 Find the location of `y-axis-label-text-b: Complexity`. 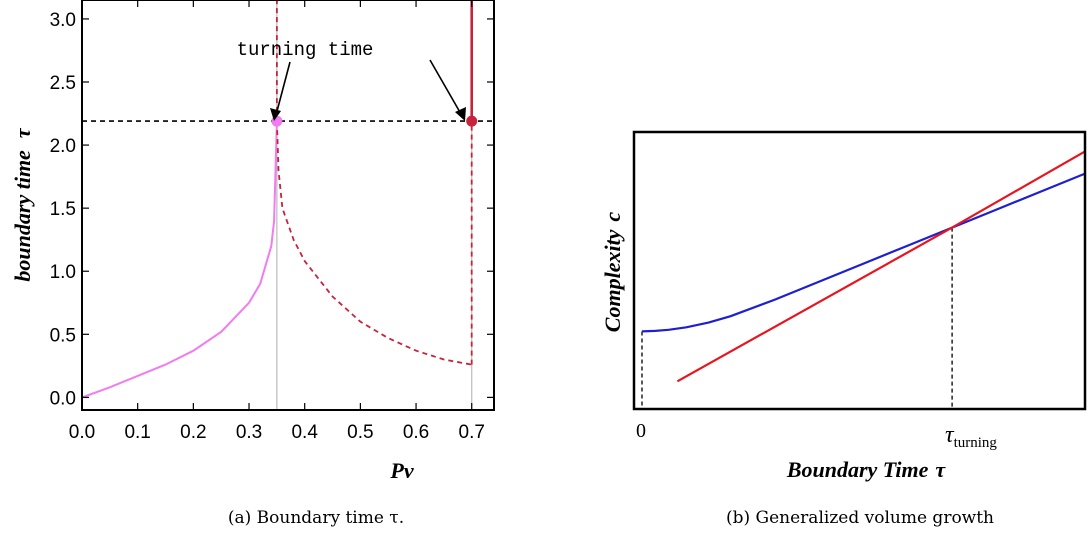

y-axis-label-text-b: Complexity is located at coordinates (612, 280).